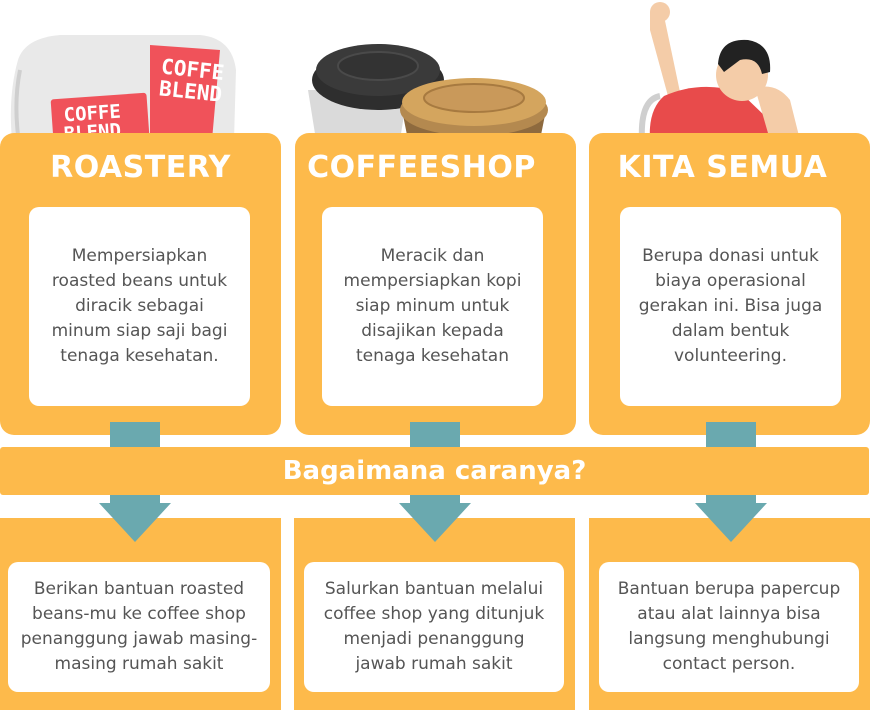  What do you see at coordinates (92, 114) in the screenshot?
I see `bag-front-label-top: COFFE` at bounding box center [92, 114].